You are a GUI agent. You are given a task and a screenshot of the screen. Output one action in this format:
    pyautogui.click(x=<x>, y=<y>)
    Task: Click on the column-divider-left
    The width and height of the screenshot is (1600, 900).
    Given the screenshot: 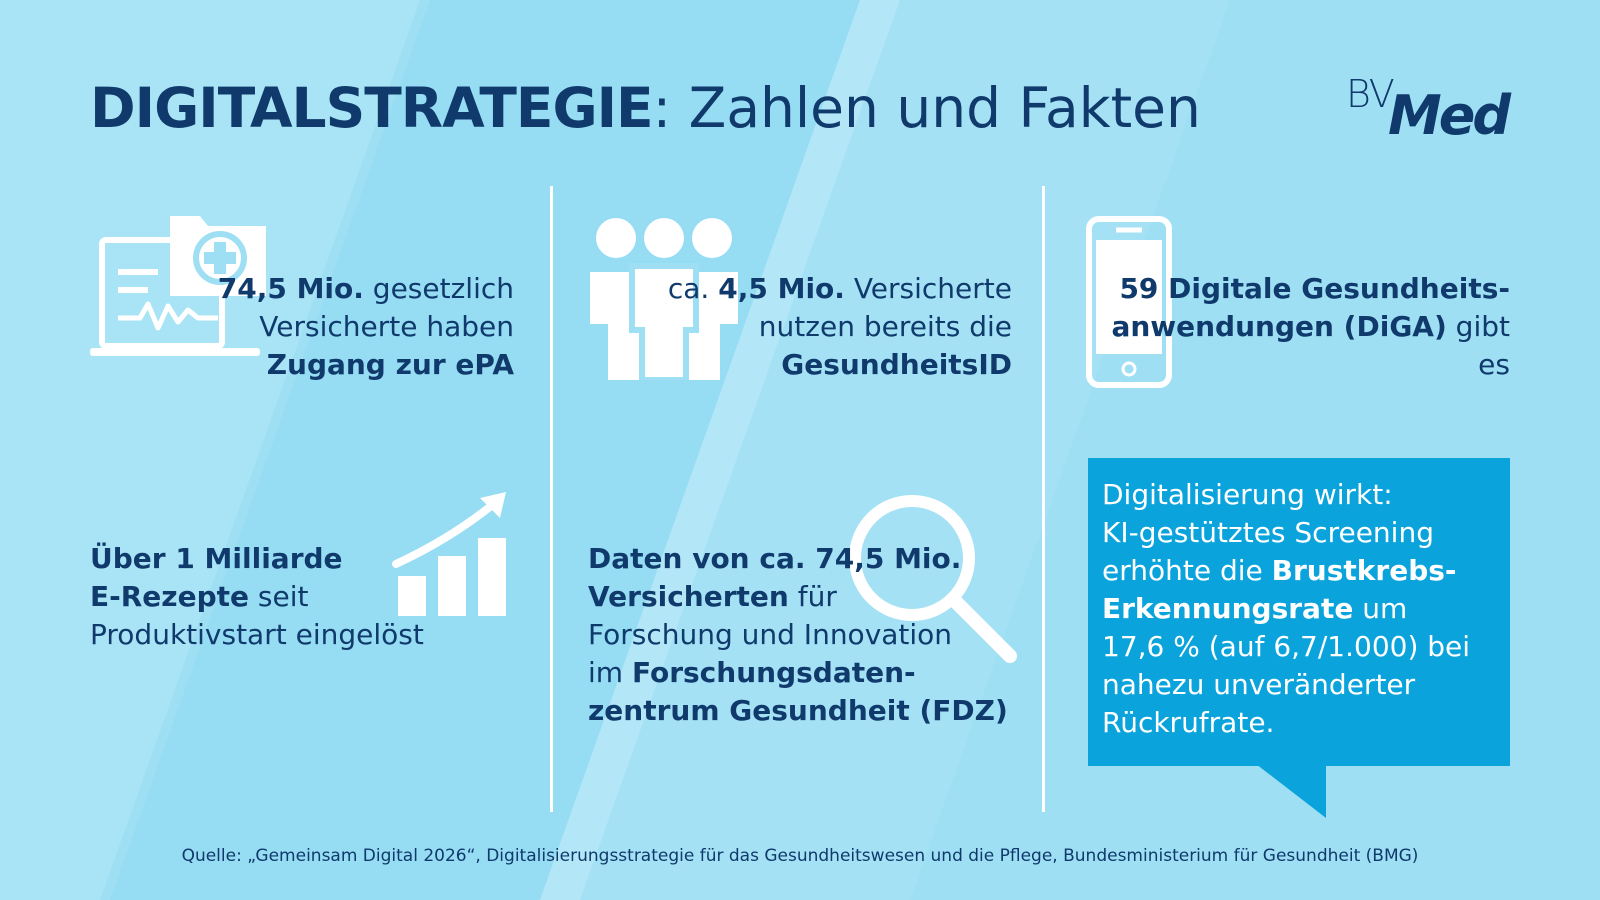 What is the action you would take?
    pyautogui.click(x=551, y=499)
    